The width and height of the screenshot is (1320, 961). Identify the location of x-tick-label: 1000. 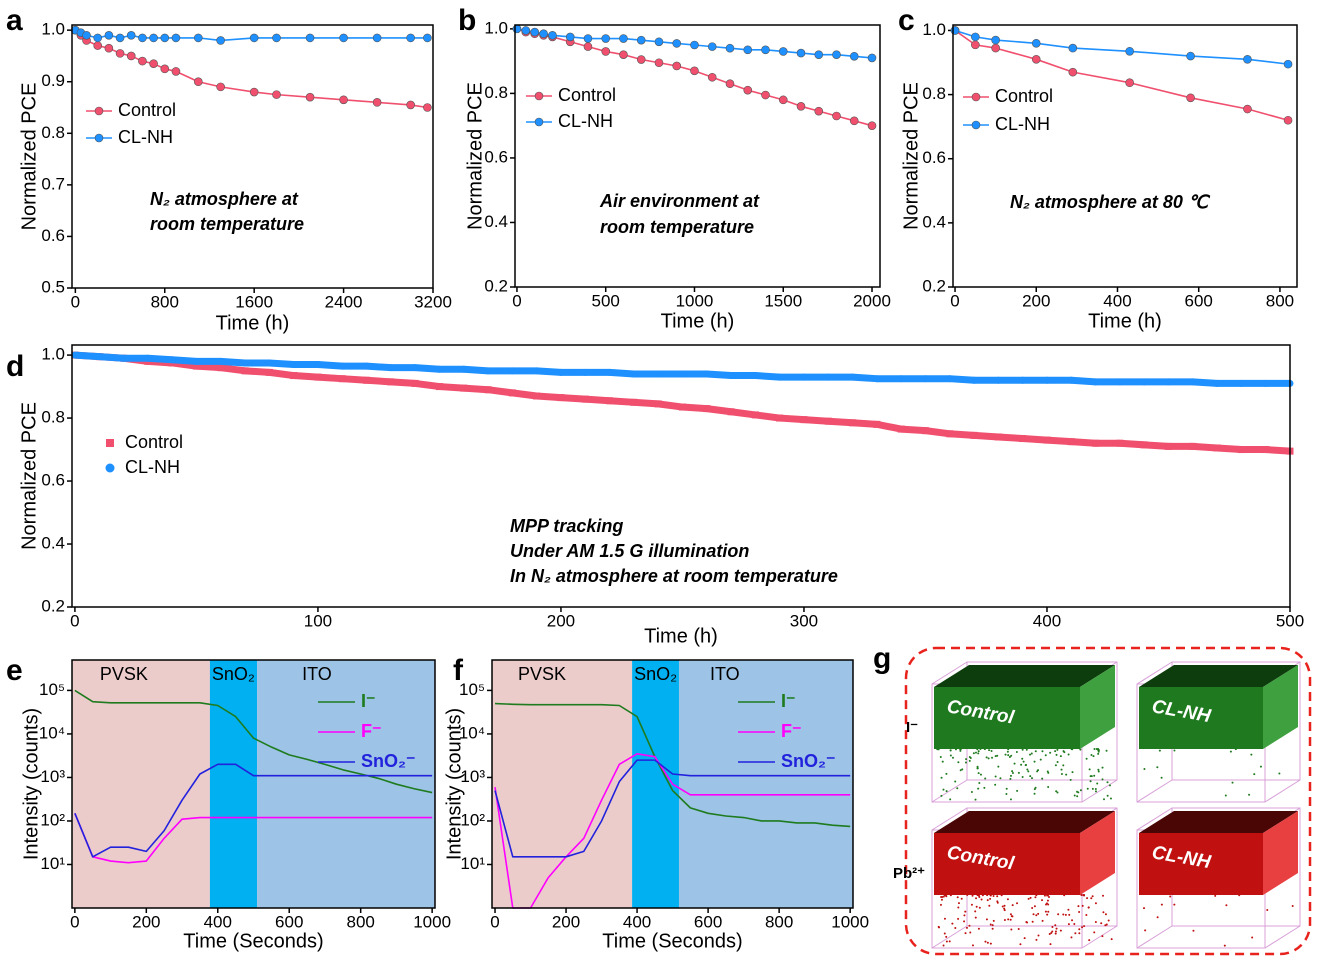
(850, 921).